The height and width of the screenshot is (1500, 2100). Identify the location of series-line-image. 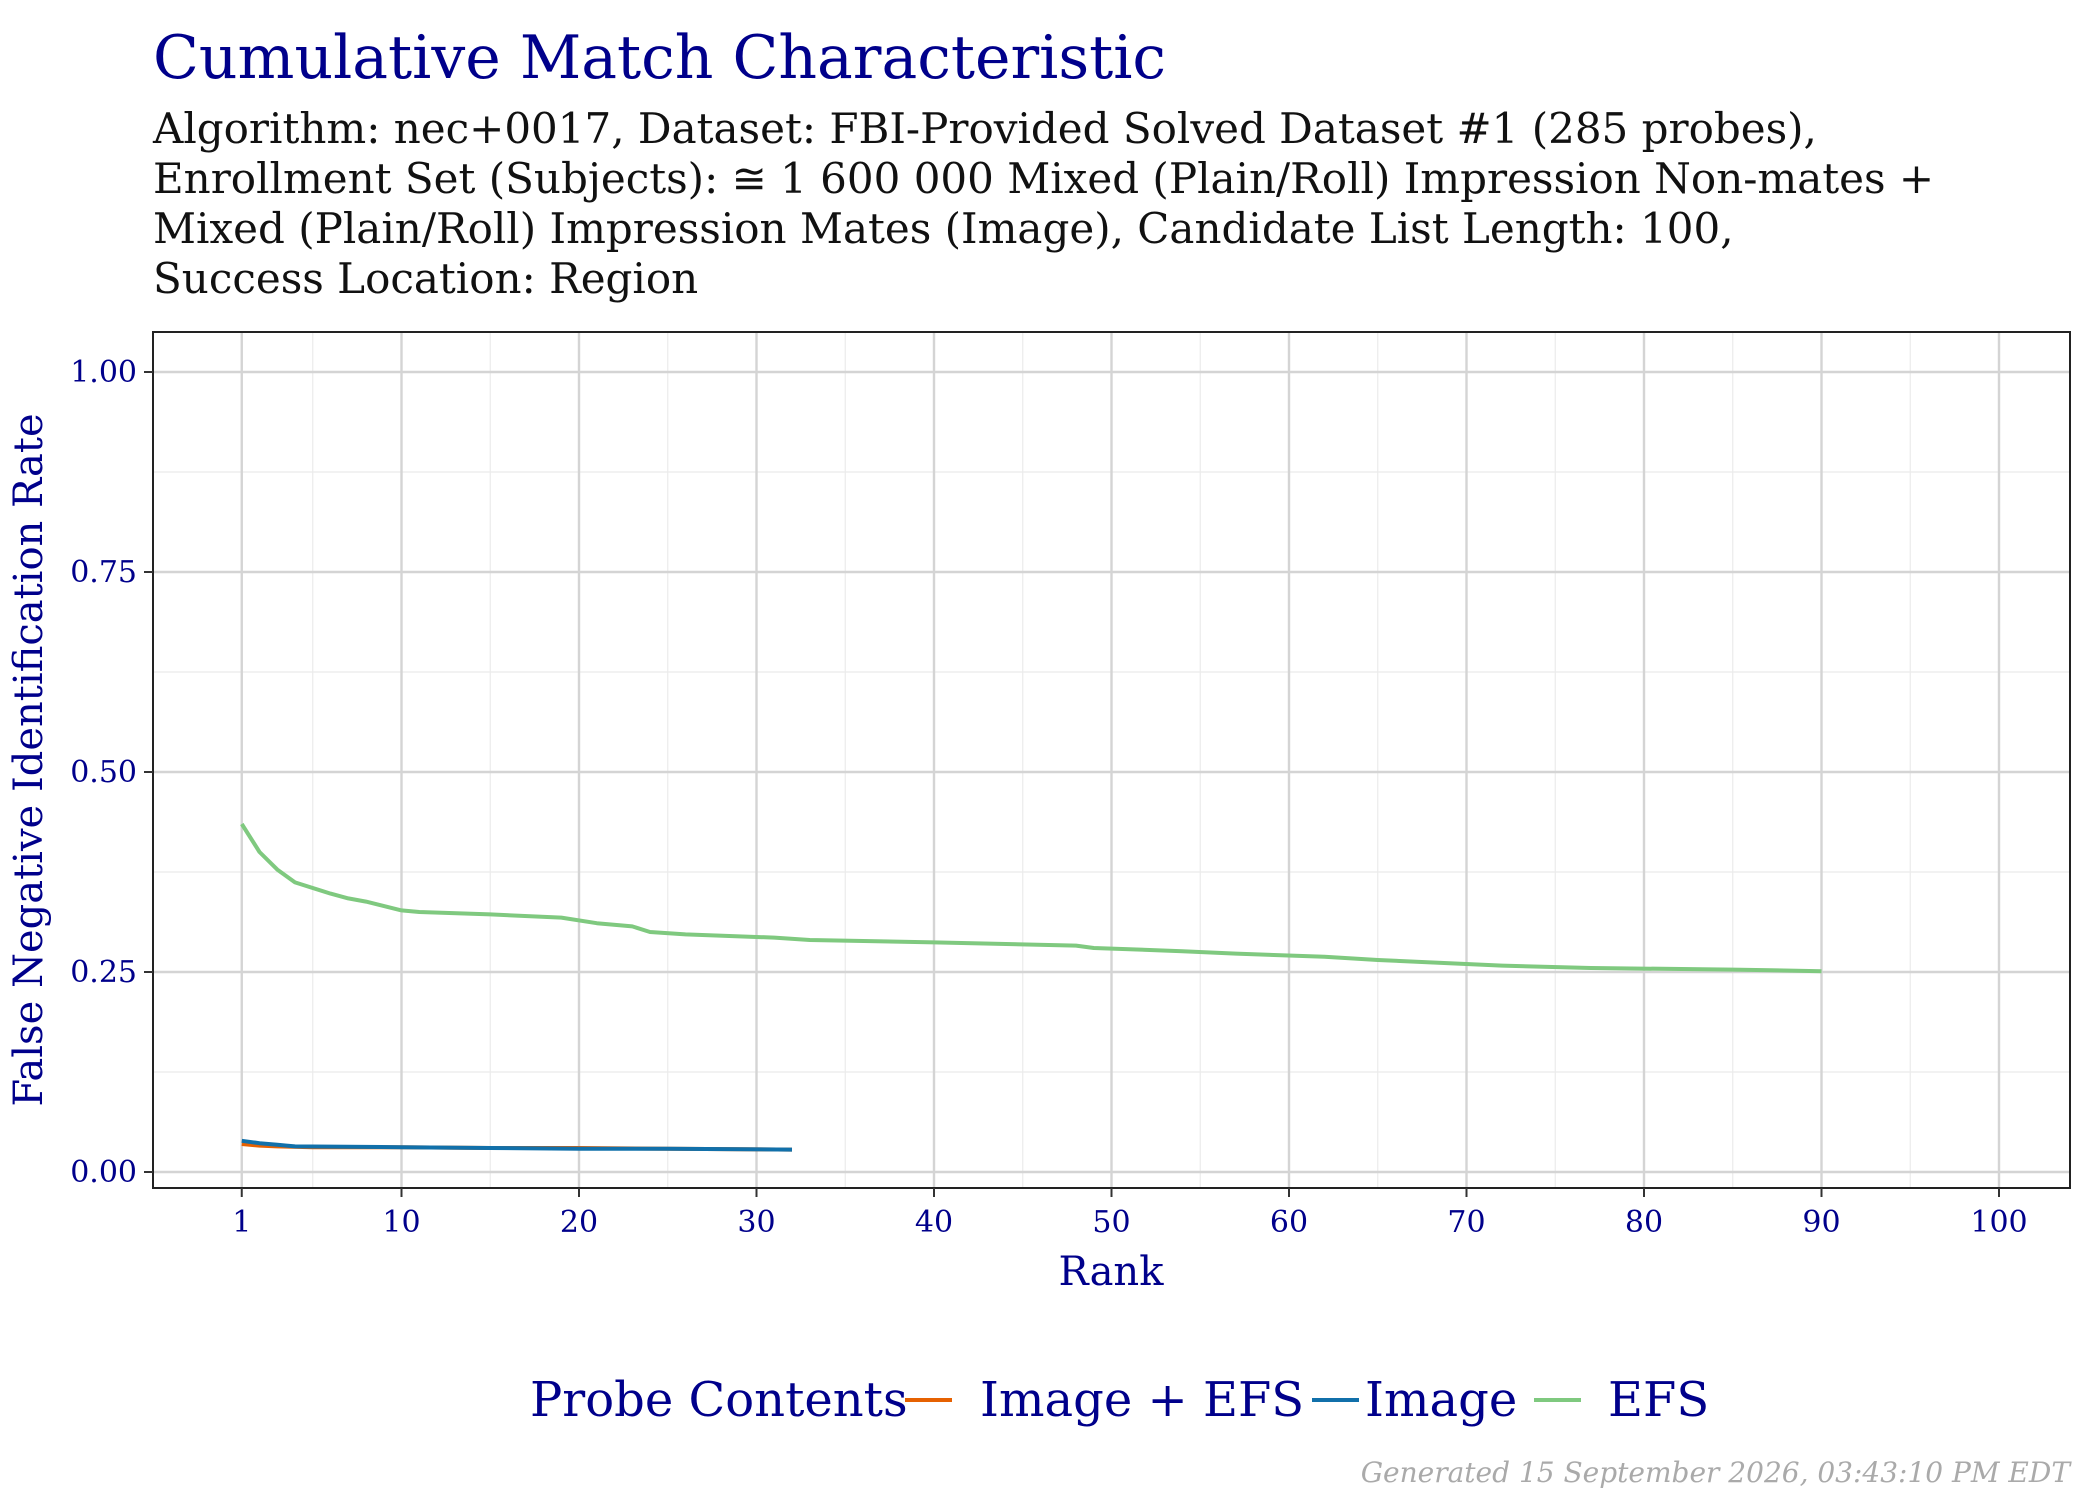
(517, 1145).